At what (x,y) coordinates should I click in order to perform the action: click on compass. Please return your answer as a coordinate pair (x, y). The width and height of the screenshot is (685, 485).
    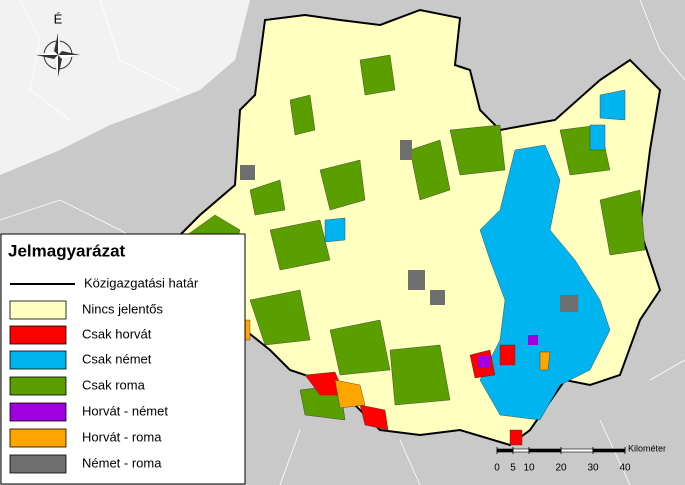
    Looking at the image, I should click on (58, 55).